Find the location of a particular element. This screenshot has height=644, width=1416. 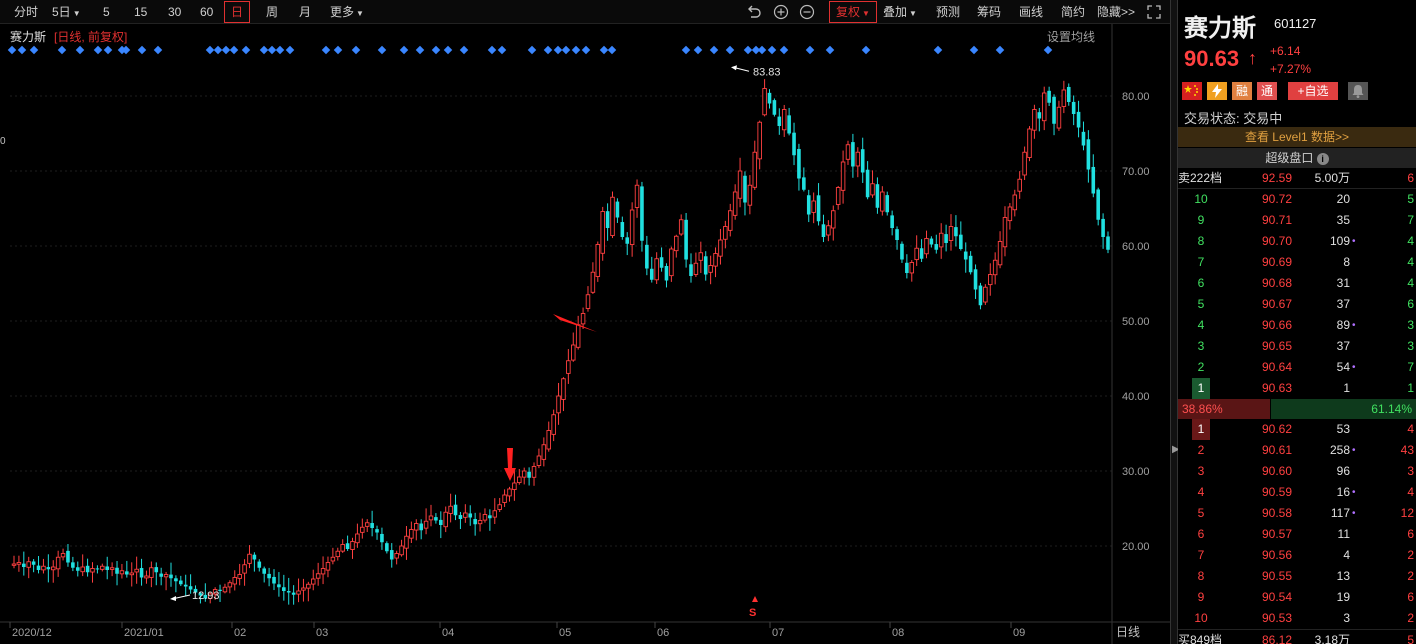

bid-row: 9 90.54 19 6 is located at coordinates (1297, 597).